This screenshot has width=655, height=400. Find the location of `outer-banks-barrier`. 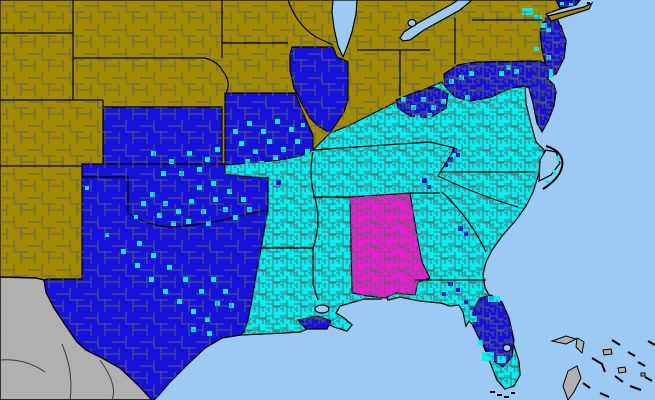

outer-banks-barrier is located at coordinates (553, 167).